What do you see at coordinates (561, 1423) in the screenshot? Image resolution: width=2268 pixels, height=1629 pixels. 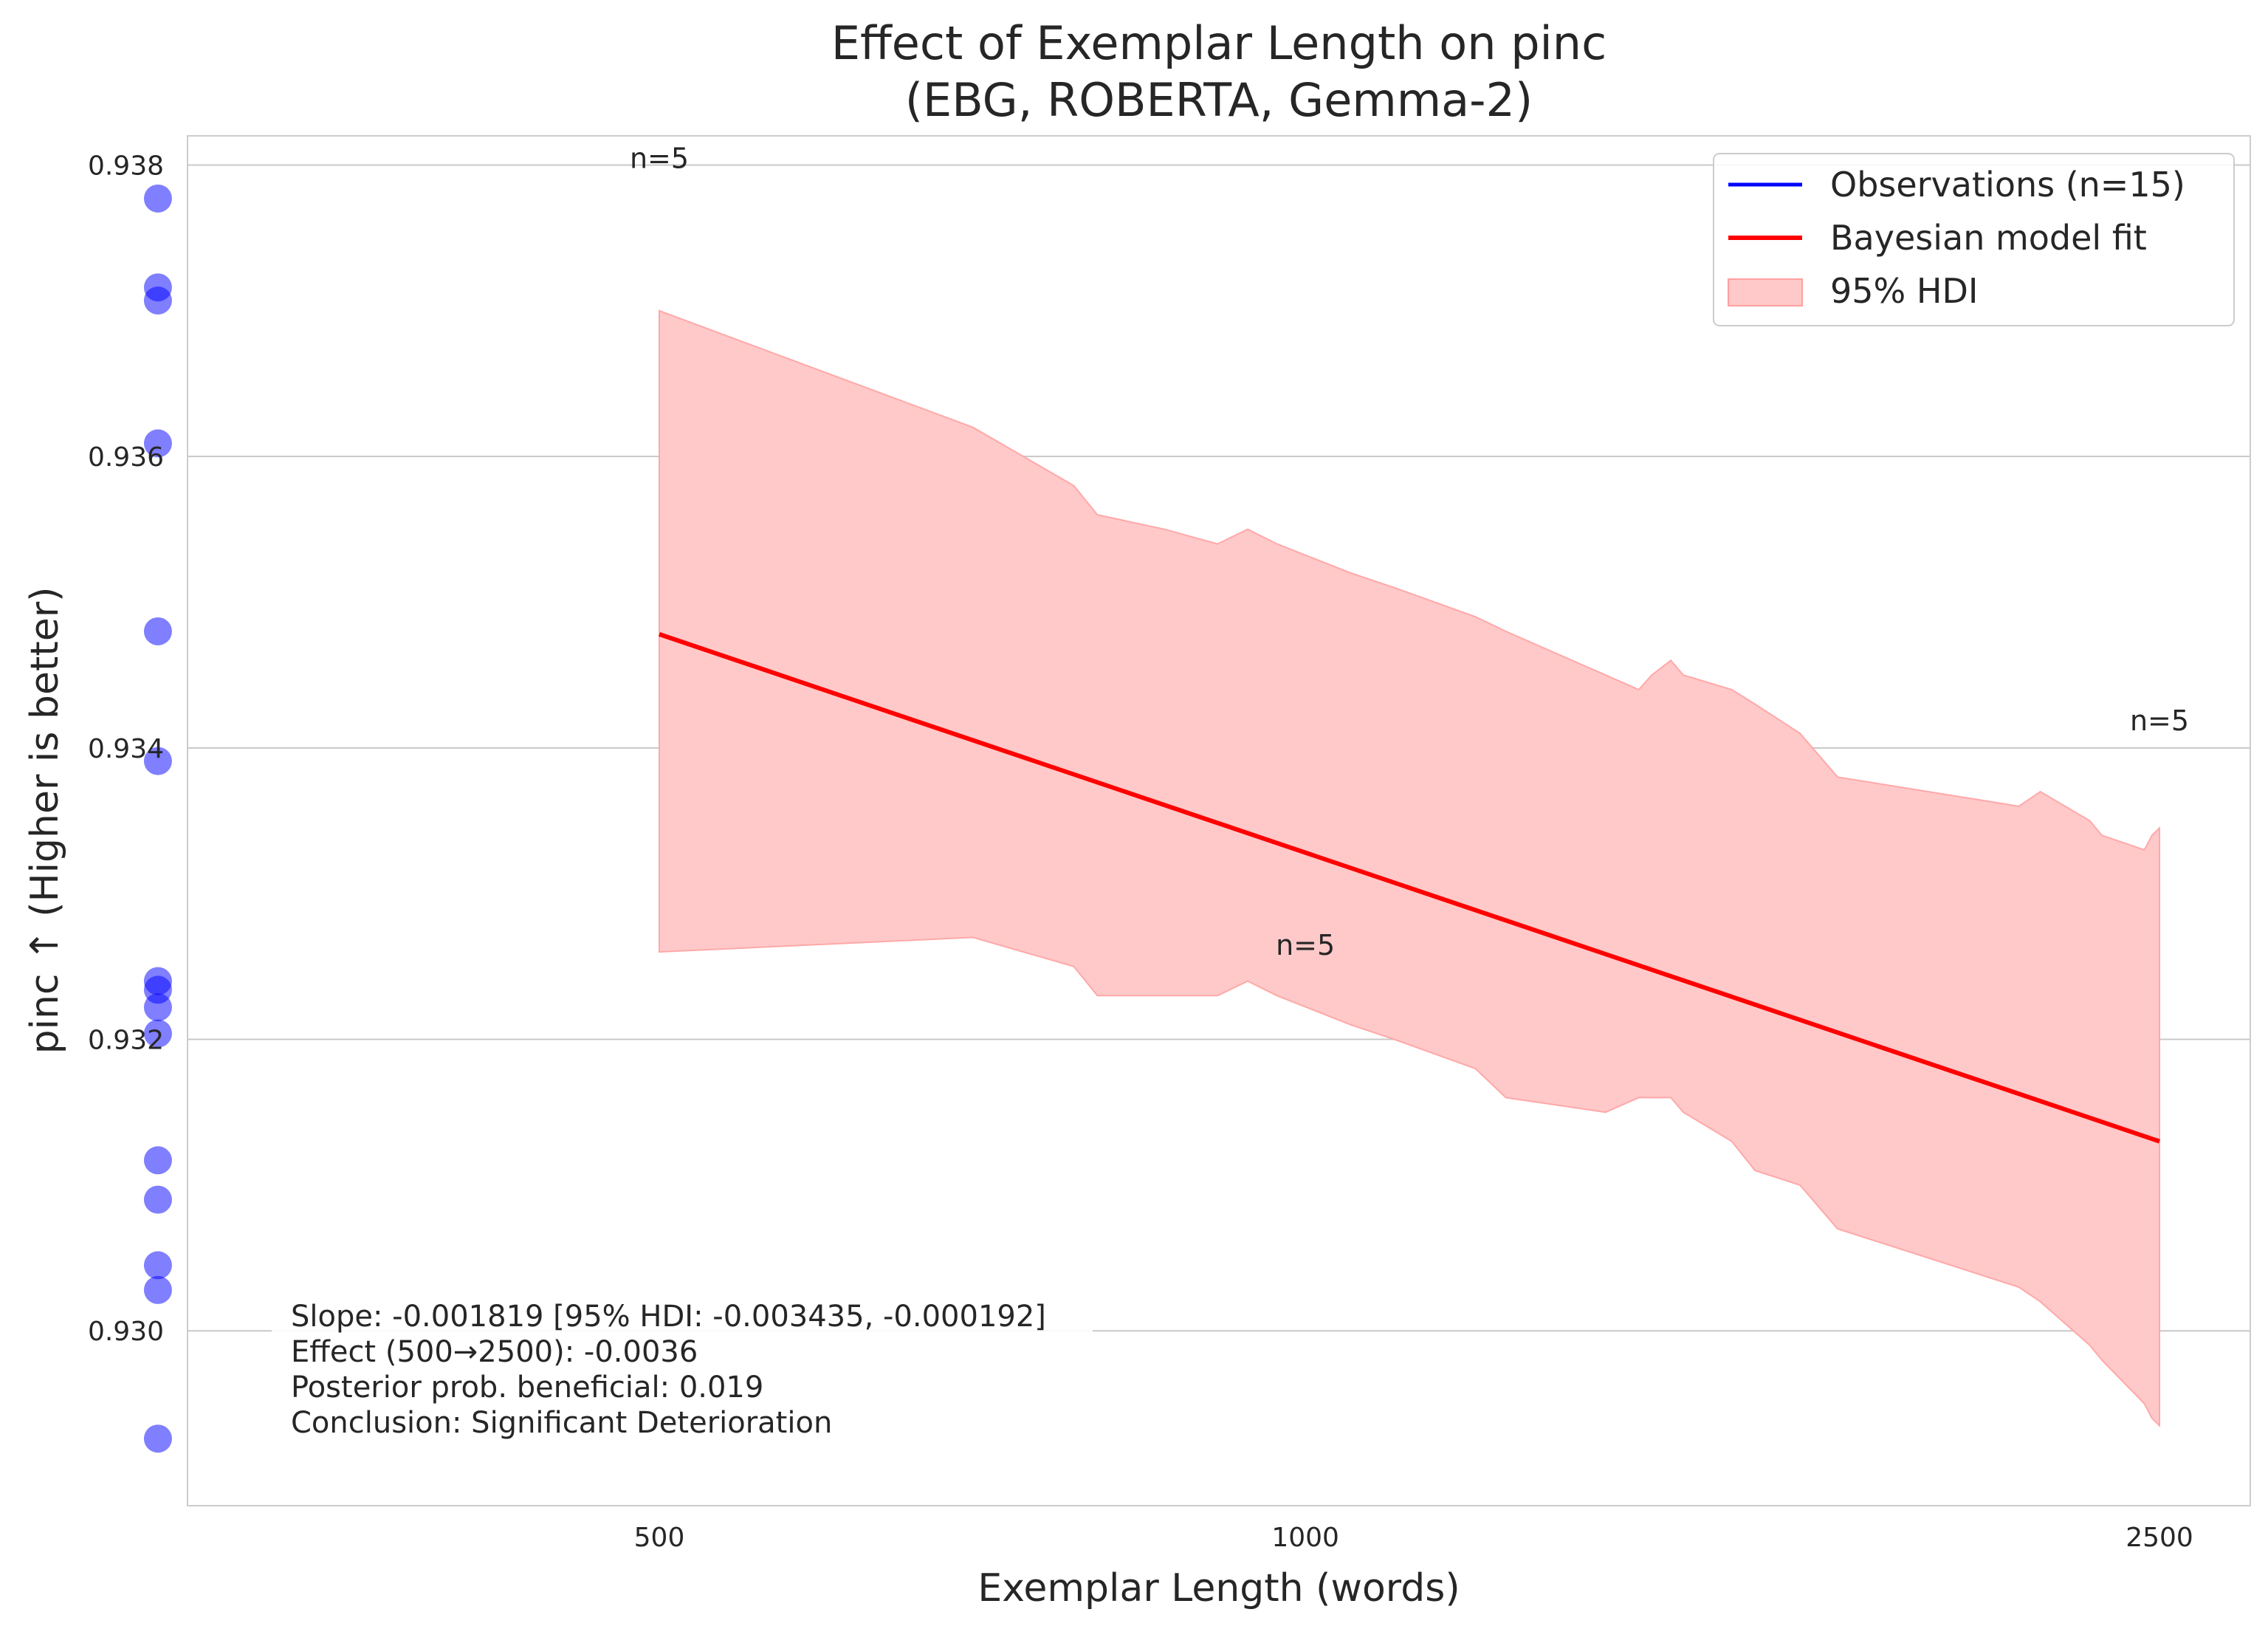 I see `stats-conclusion: Conclusion: Significant Deterioration` at bounding box center [561, 1423].